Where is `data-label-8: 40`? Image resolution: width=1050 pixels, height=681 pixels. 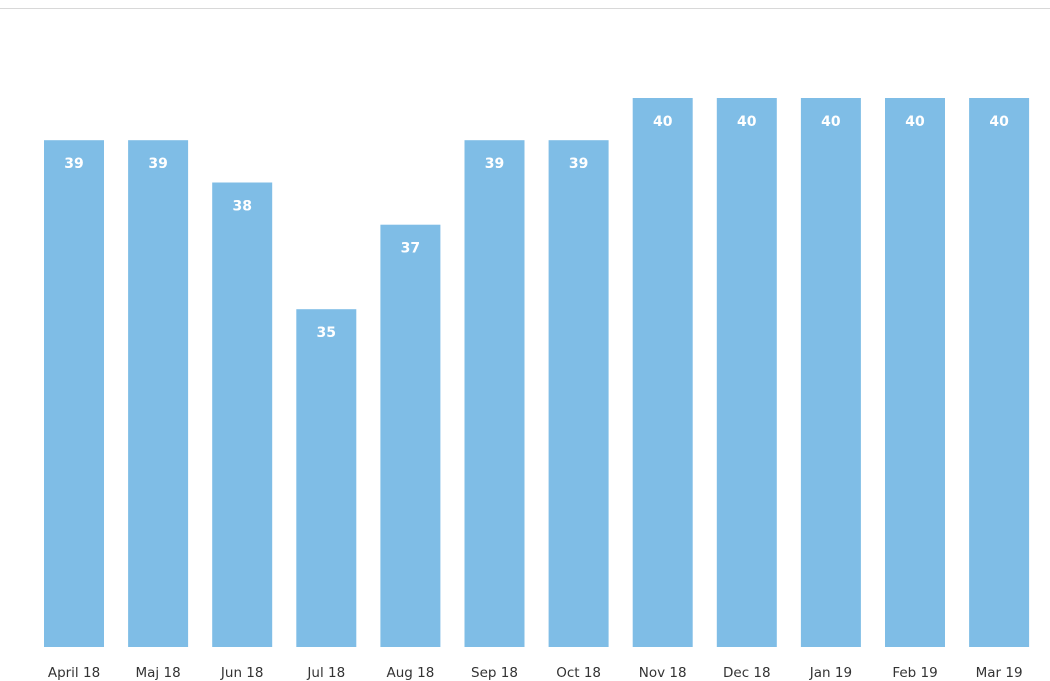 data-label-8: 40 is located at coordinates (663, 122).